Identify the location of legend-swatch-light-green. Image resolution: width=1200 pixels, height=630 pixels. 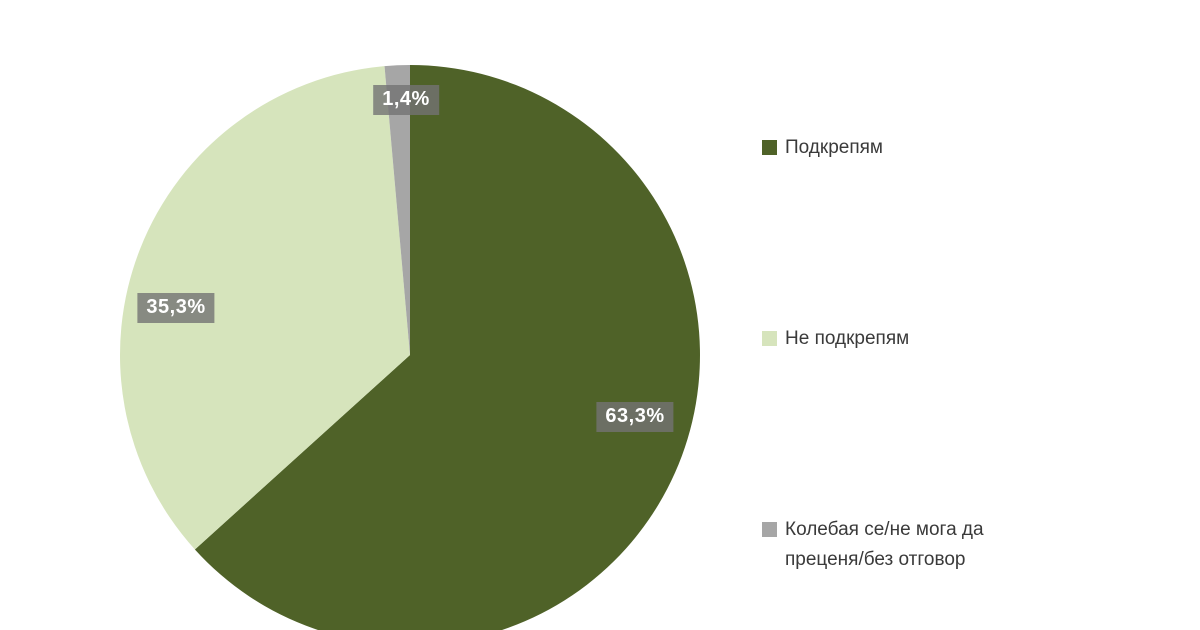
(769, 338).